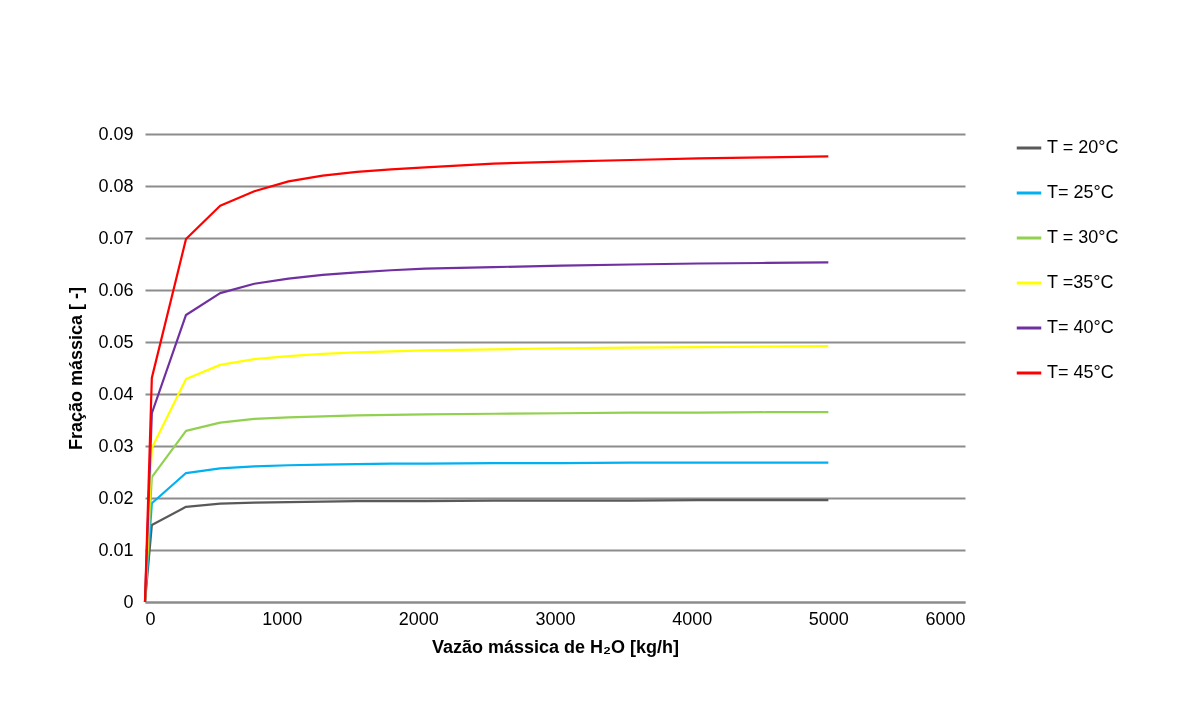  What do you see at coordinates (116, 549) in the screenshot?
I see `y-tick-label: 0.01` at bounding box center [116, 549].